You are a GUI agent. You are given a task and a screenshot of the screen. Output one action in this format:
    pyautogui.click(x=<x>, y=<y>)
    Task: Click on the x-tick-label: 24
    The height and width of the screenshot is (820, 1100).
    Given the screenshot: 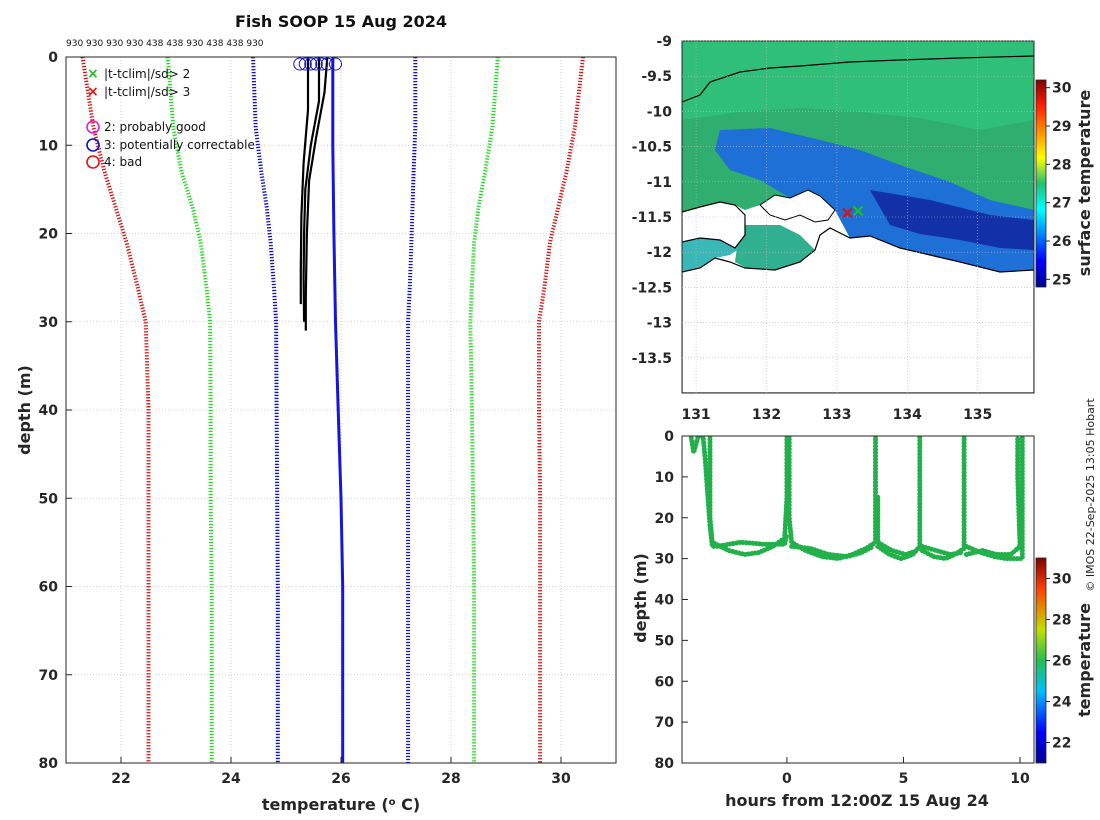 What is the action you would take?
    pyautogui.click(x=231, y=779)
    